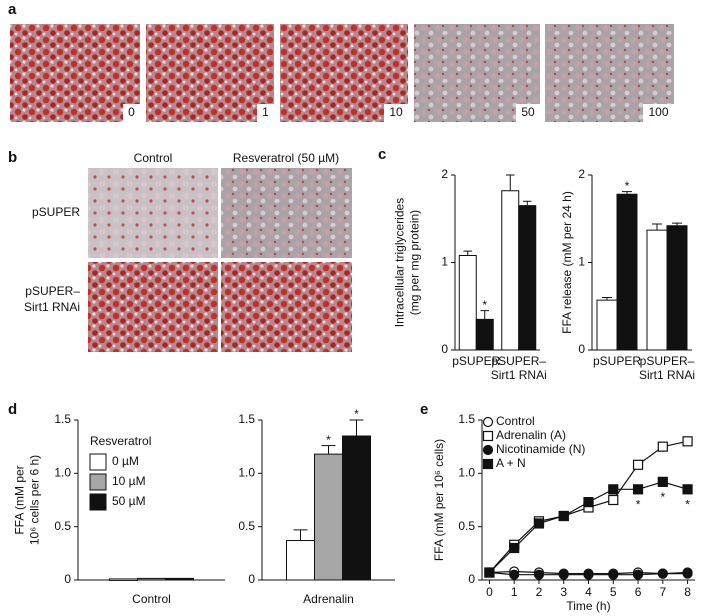 Image resolution: width=707 pixels, height=616 pixels. I want to click on panel-a-images, so click(342, 73).